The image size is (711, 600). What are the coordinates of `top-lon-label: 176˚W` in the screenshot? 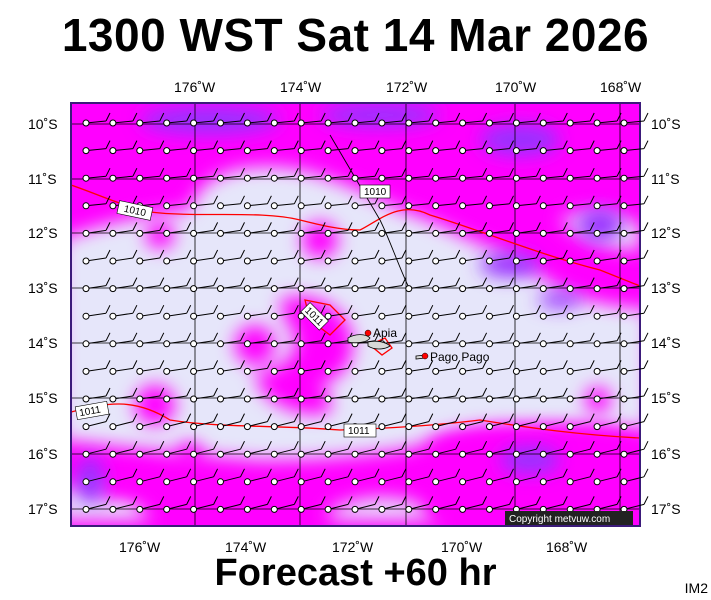 It's located at (195, 87).